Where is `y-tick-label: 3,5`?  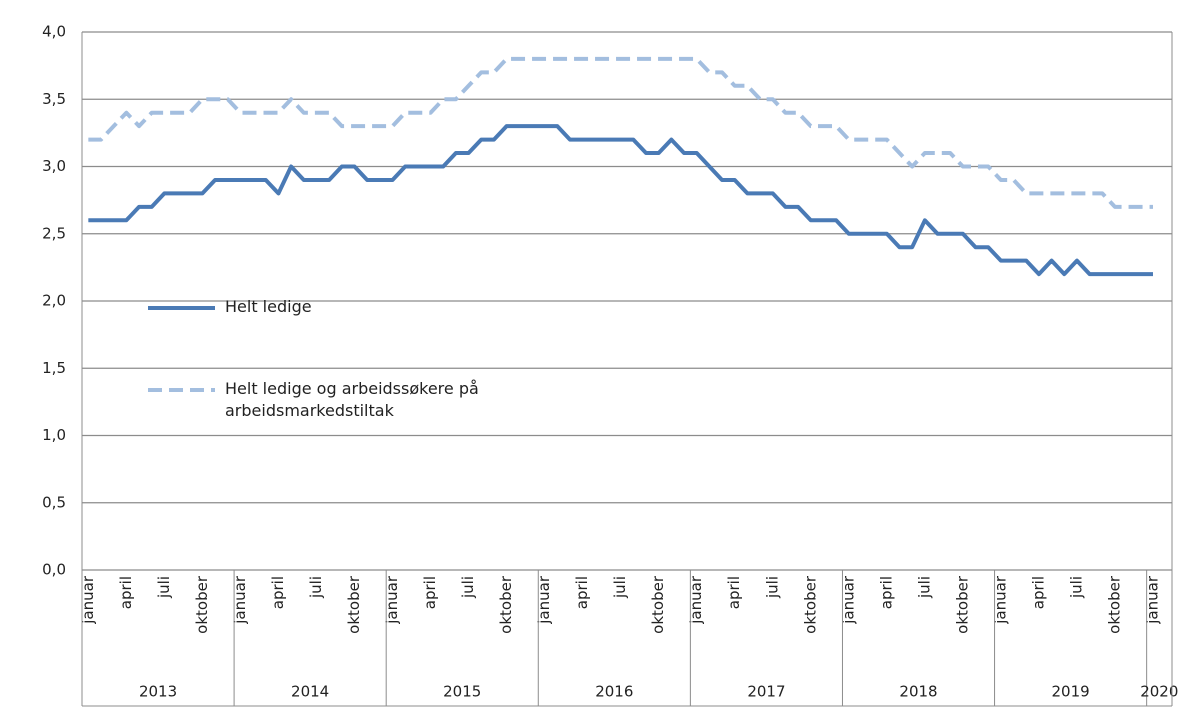
y-tick-label: 3,5 is located at coordinates (54, 99).